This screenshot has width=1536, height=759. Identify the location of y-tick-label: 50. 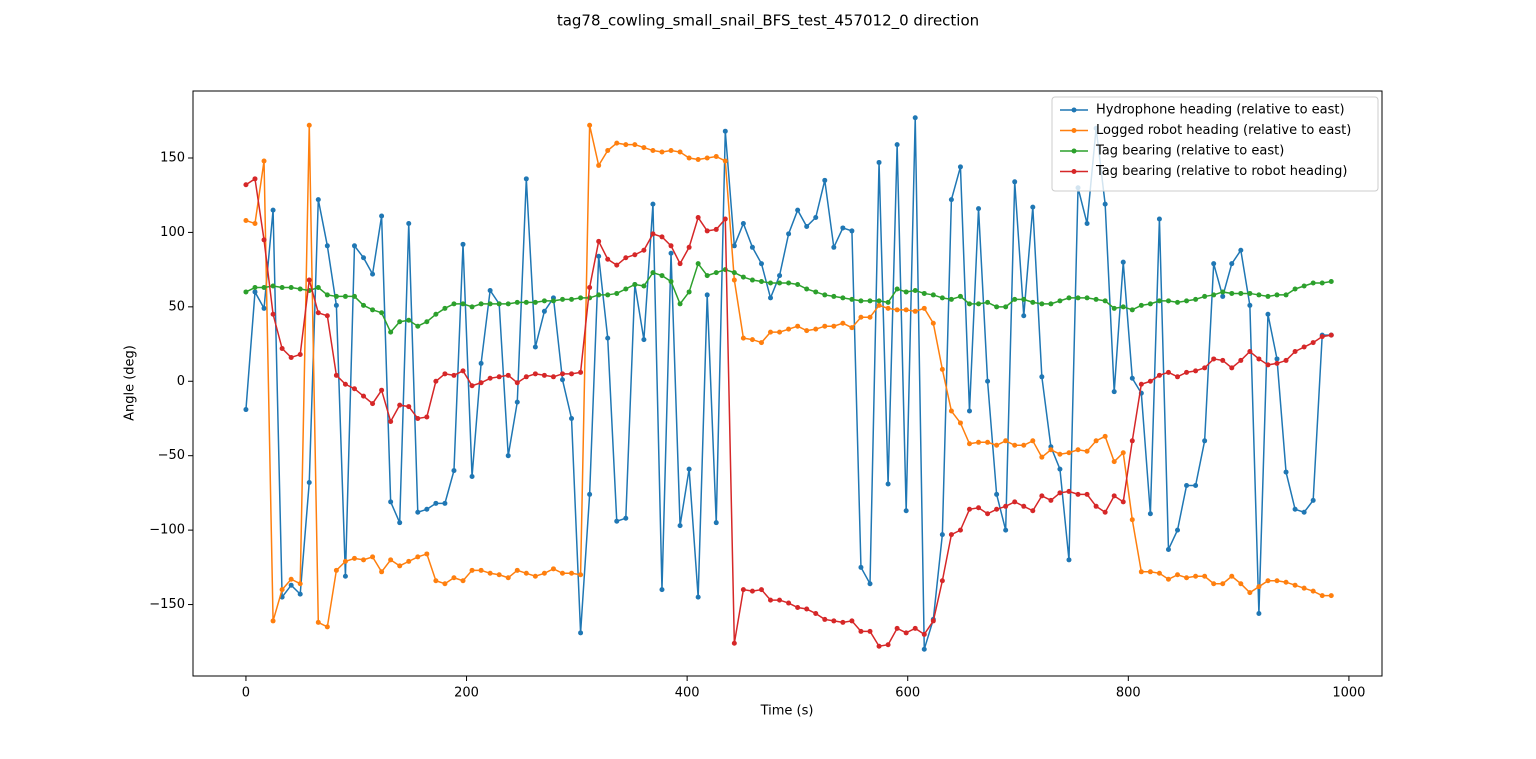
(176, 306).